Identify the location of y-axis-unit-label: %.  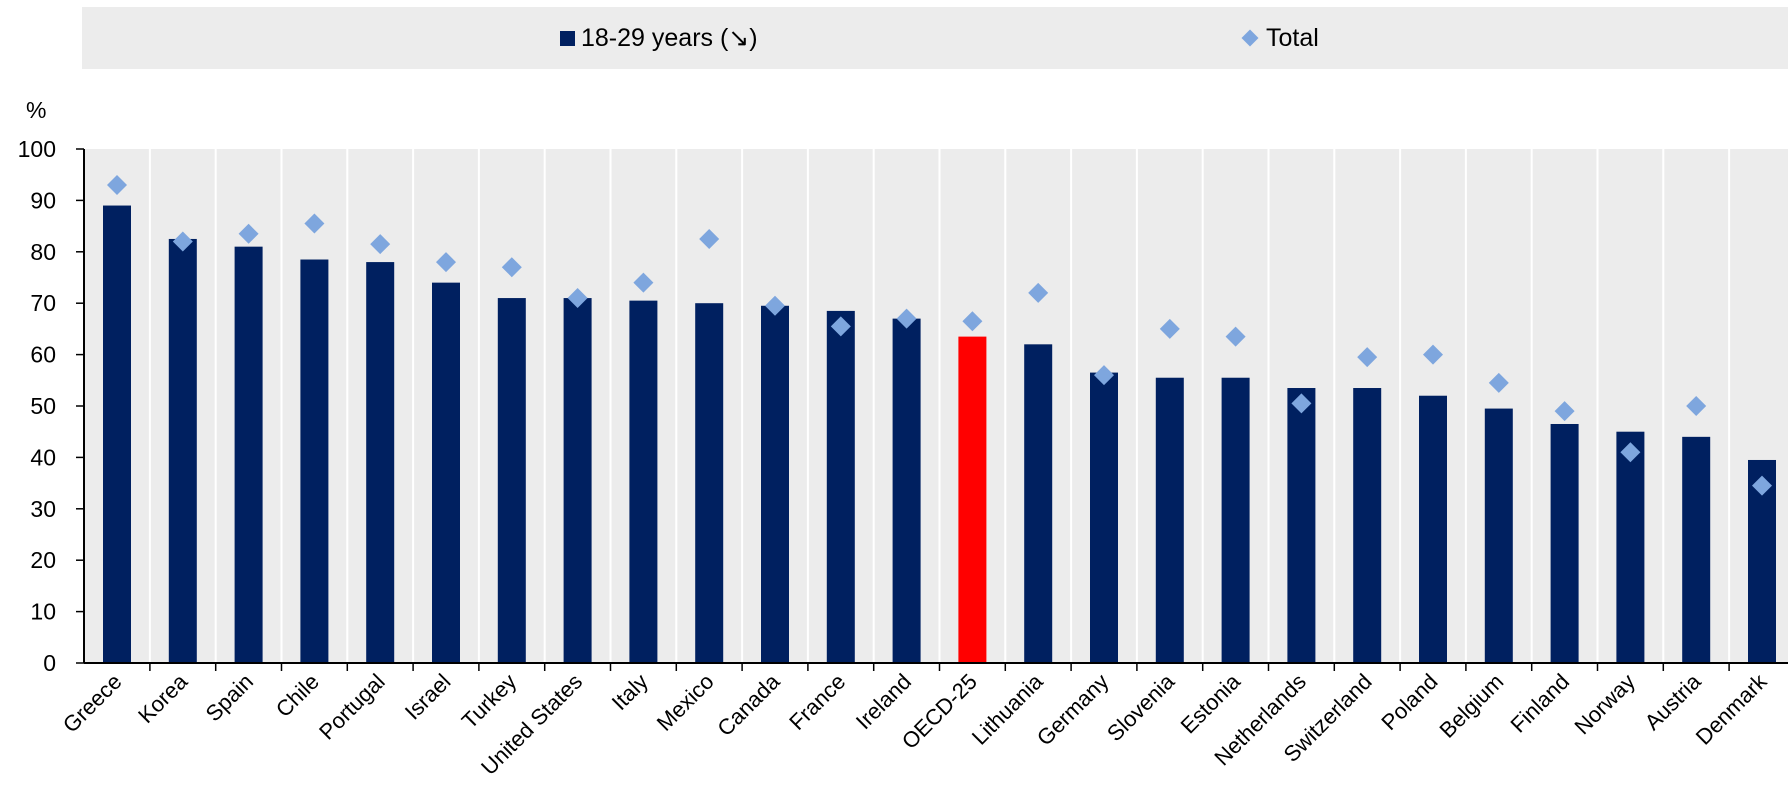
(36, 110).